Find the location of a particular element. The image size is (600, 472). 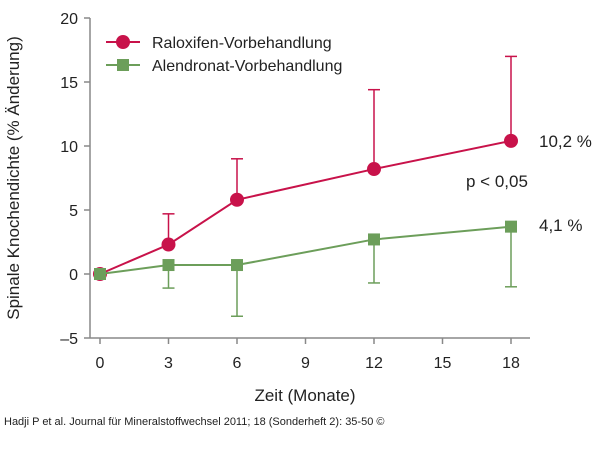

annotation-p-value: p < 0,05 is located at coordinates (497, 181).